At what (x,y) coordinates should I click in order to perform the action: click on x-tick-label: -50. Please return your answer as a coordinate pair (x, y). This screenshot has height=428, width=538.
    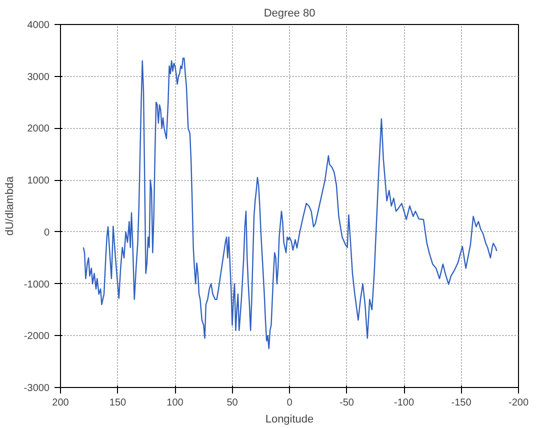
    Looking at the image, I should click on (347, 403).